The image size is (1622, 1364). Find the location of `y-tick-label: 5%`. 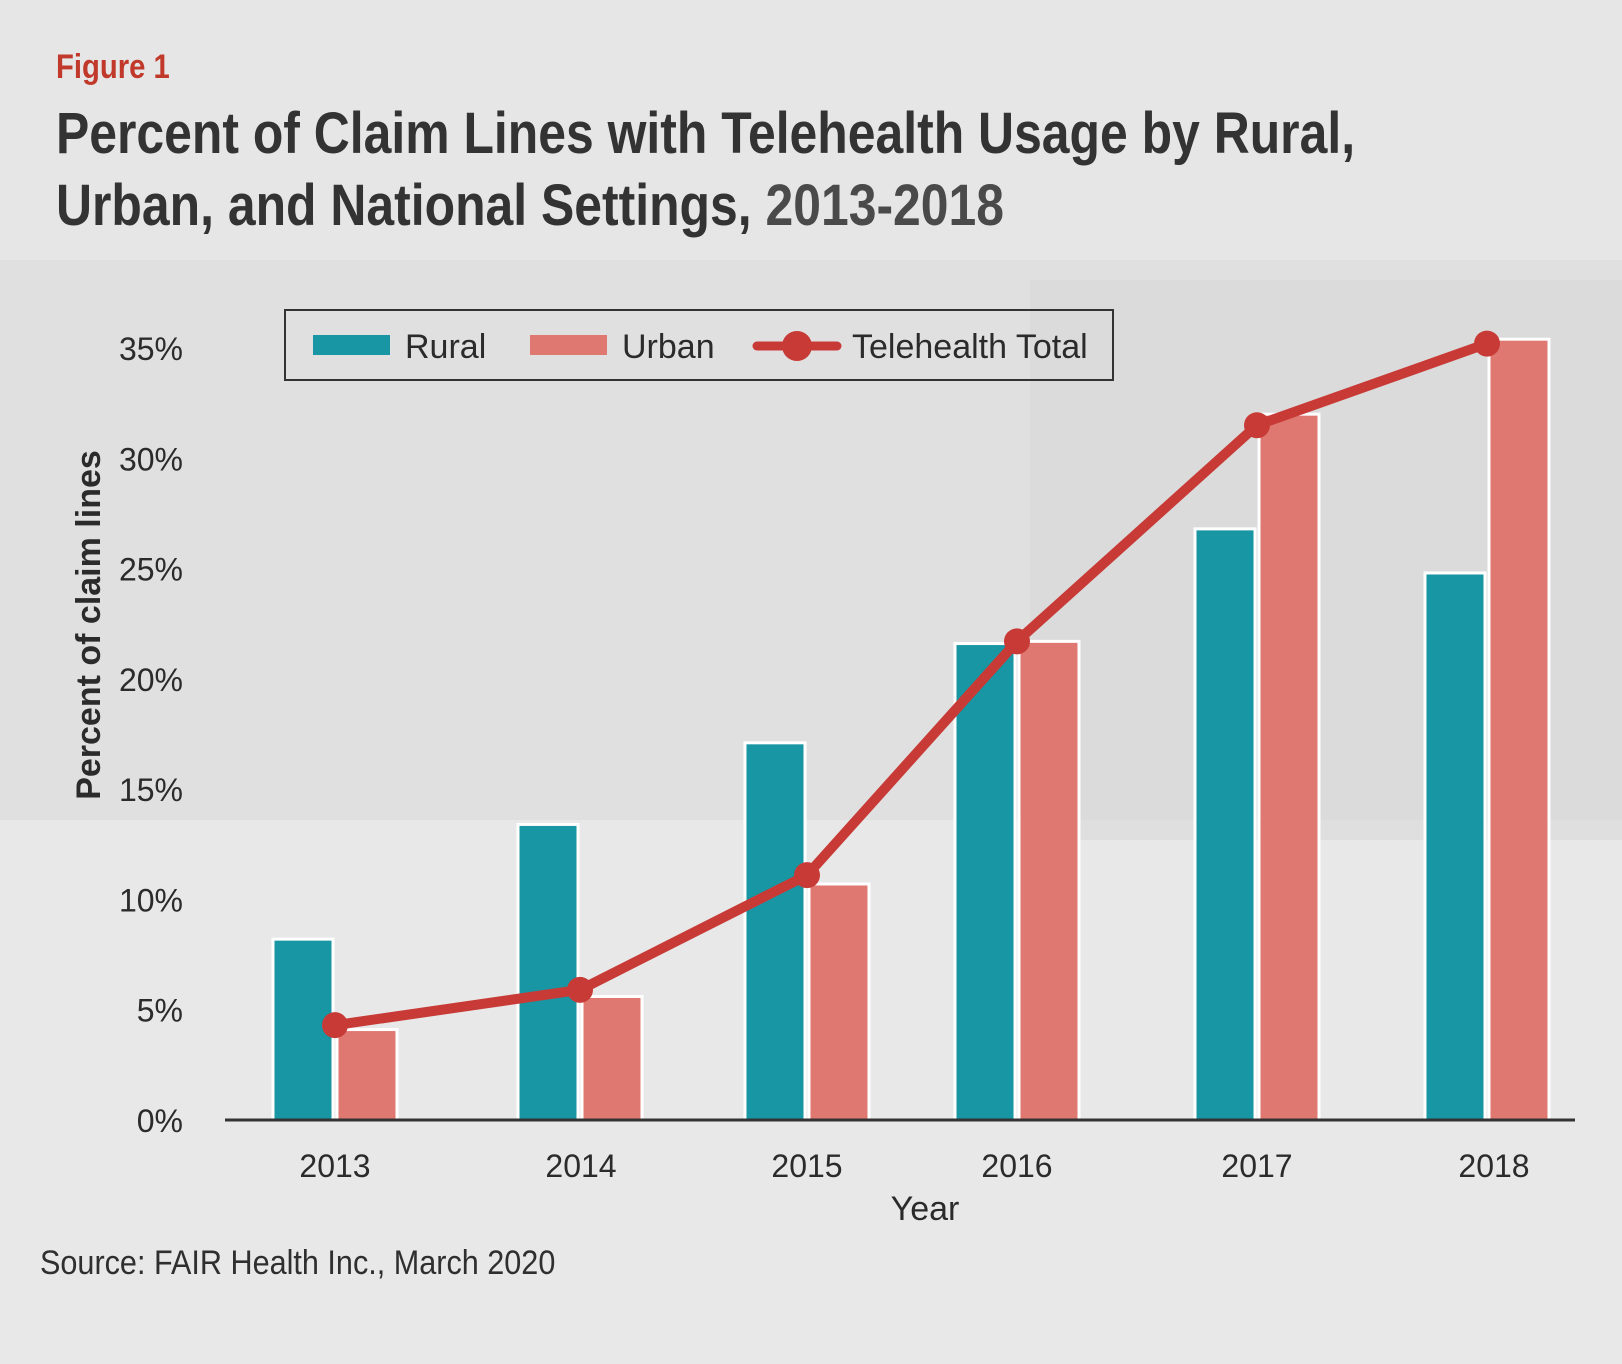

y-tick-label: 5% is located at coordinates (160, 1011).